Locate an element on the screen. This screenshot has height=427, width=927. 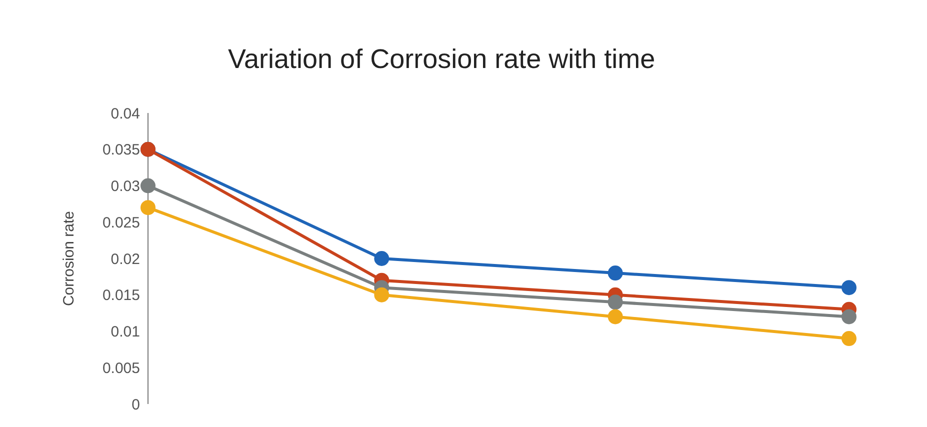
y-tick-label: 0.02 is located at coordinates (125, 259).